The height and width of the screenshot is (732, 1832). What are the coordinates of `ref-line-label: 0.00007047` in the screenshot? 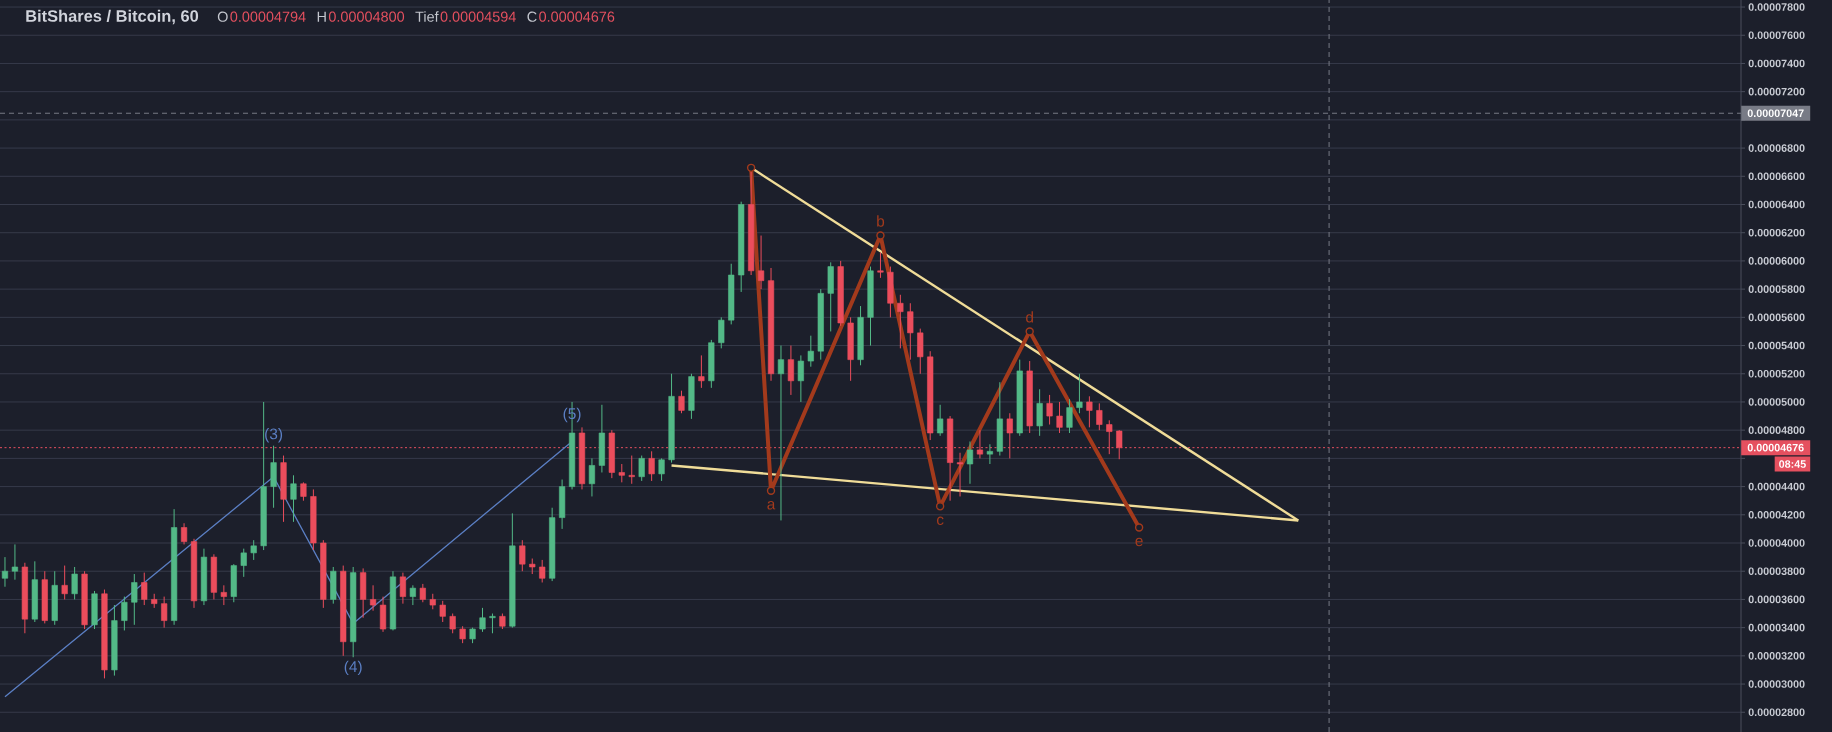 It's located at (1775, 113).